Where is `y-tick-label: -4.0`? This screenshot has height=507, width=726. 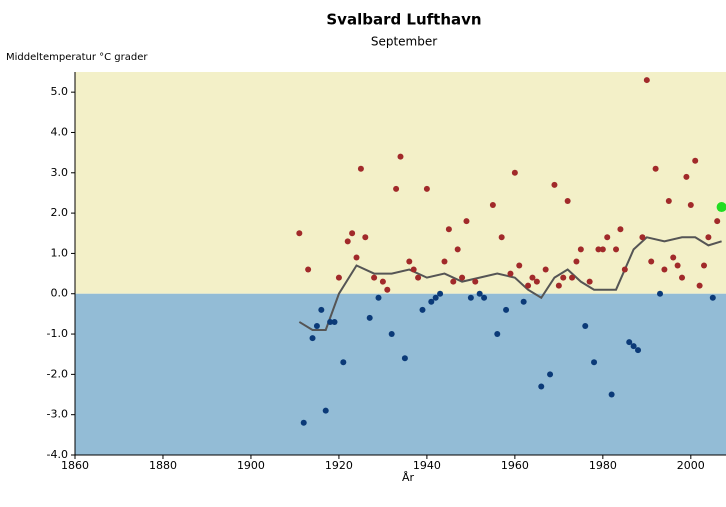 y-tick-label: -4.0 is located at coordinates (57, 454).